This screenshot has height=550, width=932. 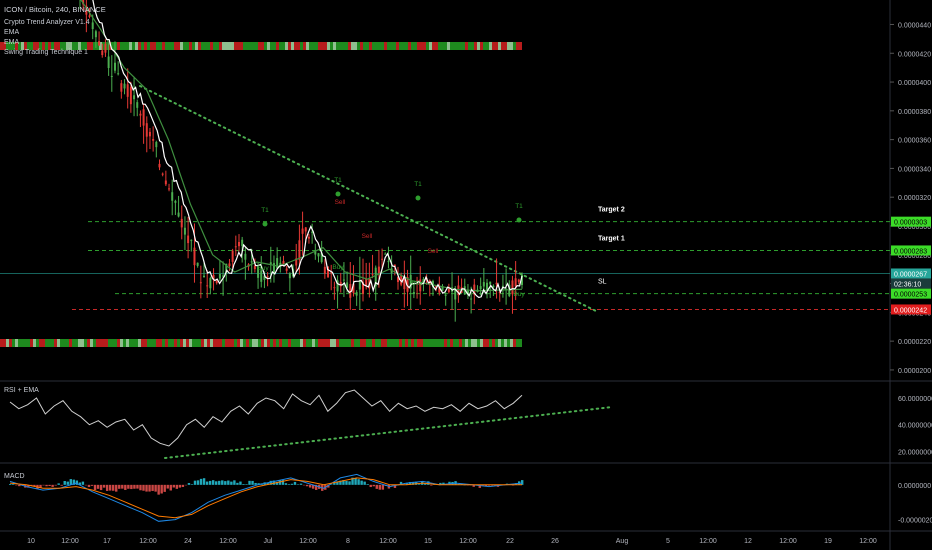 I want to click on signal-label-buy: Buy, so click(x=417, y=283).